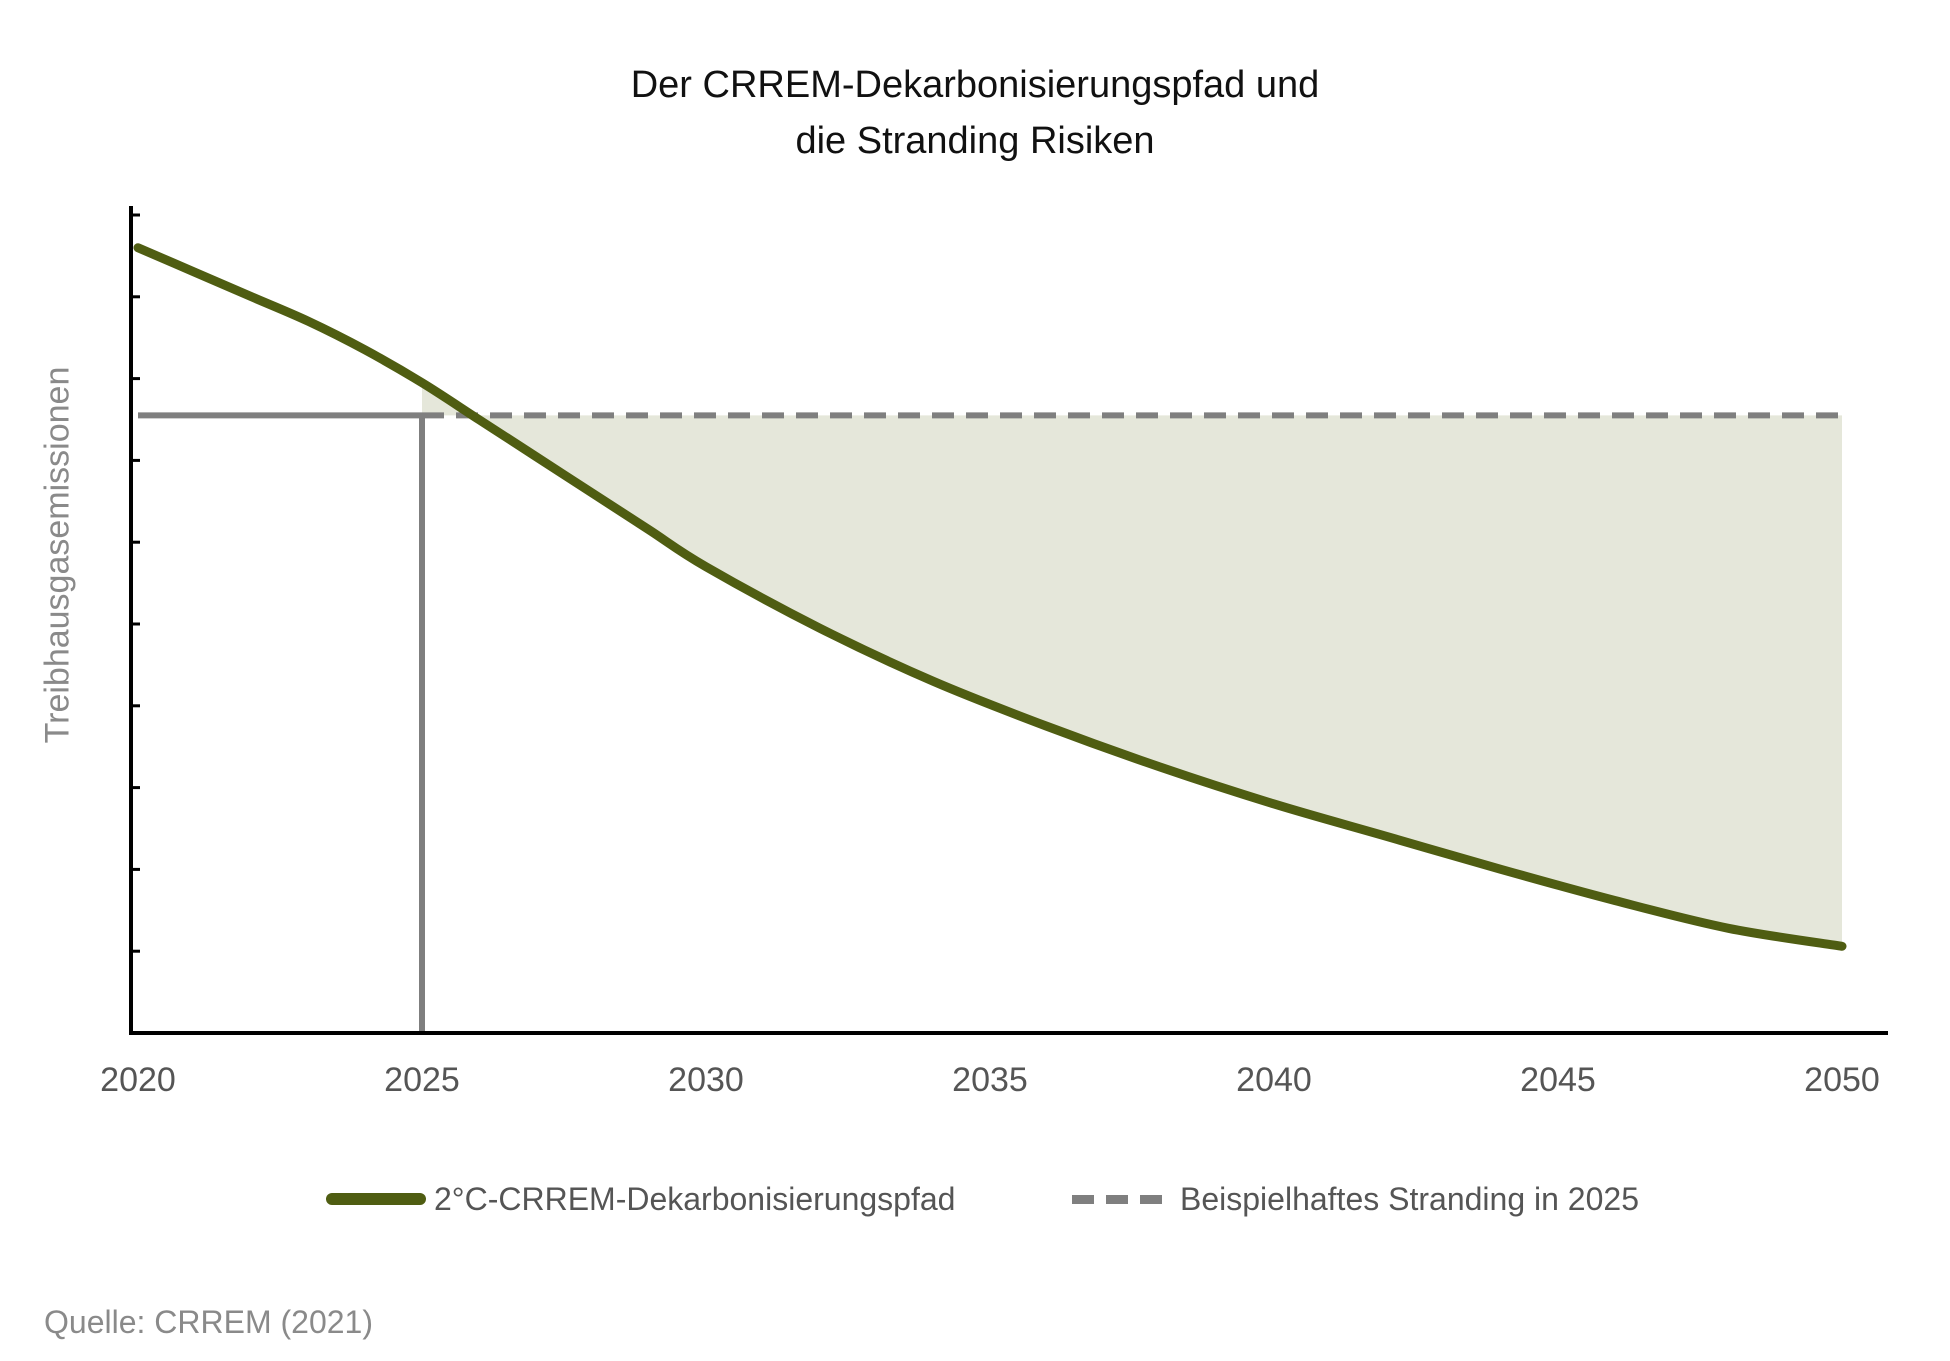  Describe the element at coordinates (1842, 1080) in the screenshot. I see `x-tick-label-2050: 2050` at that location.